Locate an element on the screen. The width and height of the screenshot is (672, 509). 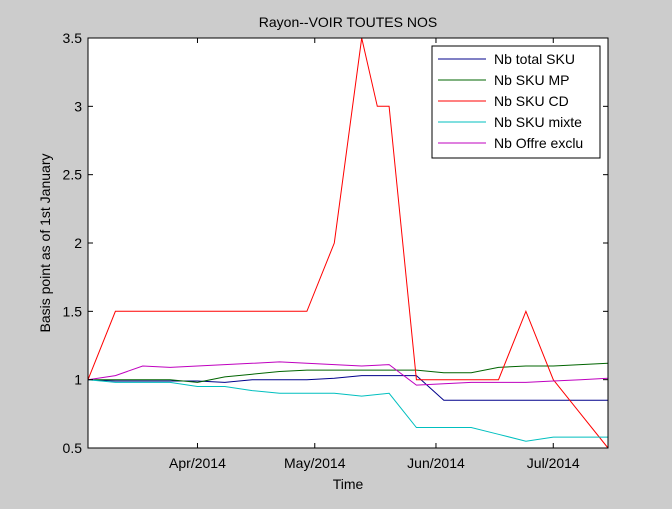
legend-box is located at coordinates (516, 102).